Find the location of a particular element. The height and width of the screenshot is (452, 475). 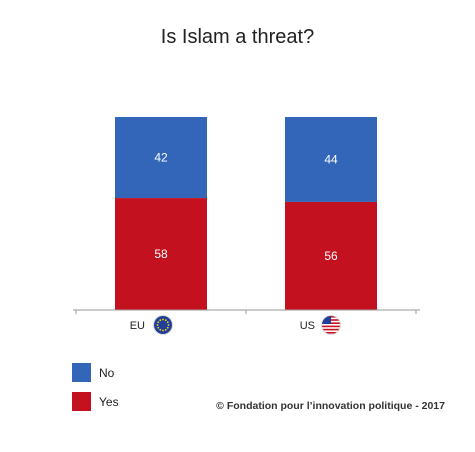

data-label-us-no: 44 is located at coordinates (331, 159).